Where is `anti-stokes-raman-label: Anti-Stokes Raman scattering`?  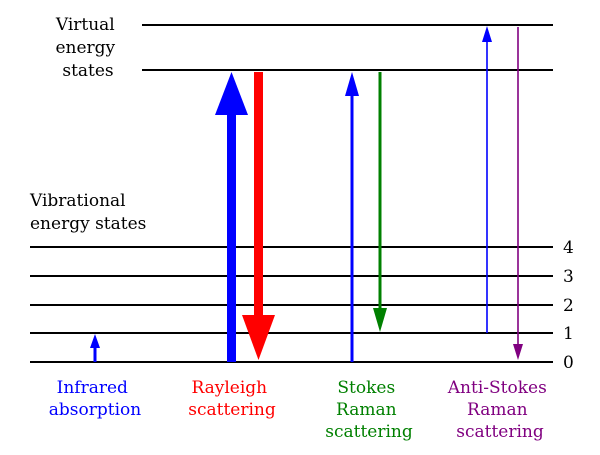
anti-stokes-raman-label: Anti-Stokes Raman scattering is located at coordinates (499, 410).